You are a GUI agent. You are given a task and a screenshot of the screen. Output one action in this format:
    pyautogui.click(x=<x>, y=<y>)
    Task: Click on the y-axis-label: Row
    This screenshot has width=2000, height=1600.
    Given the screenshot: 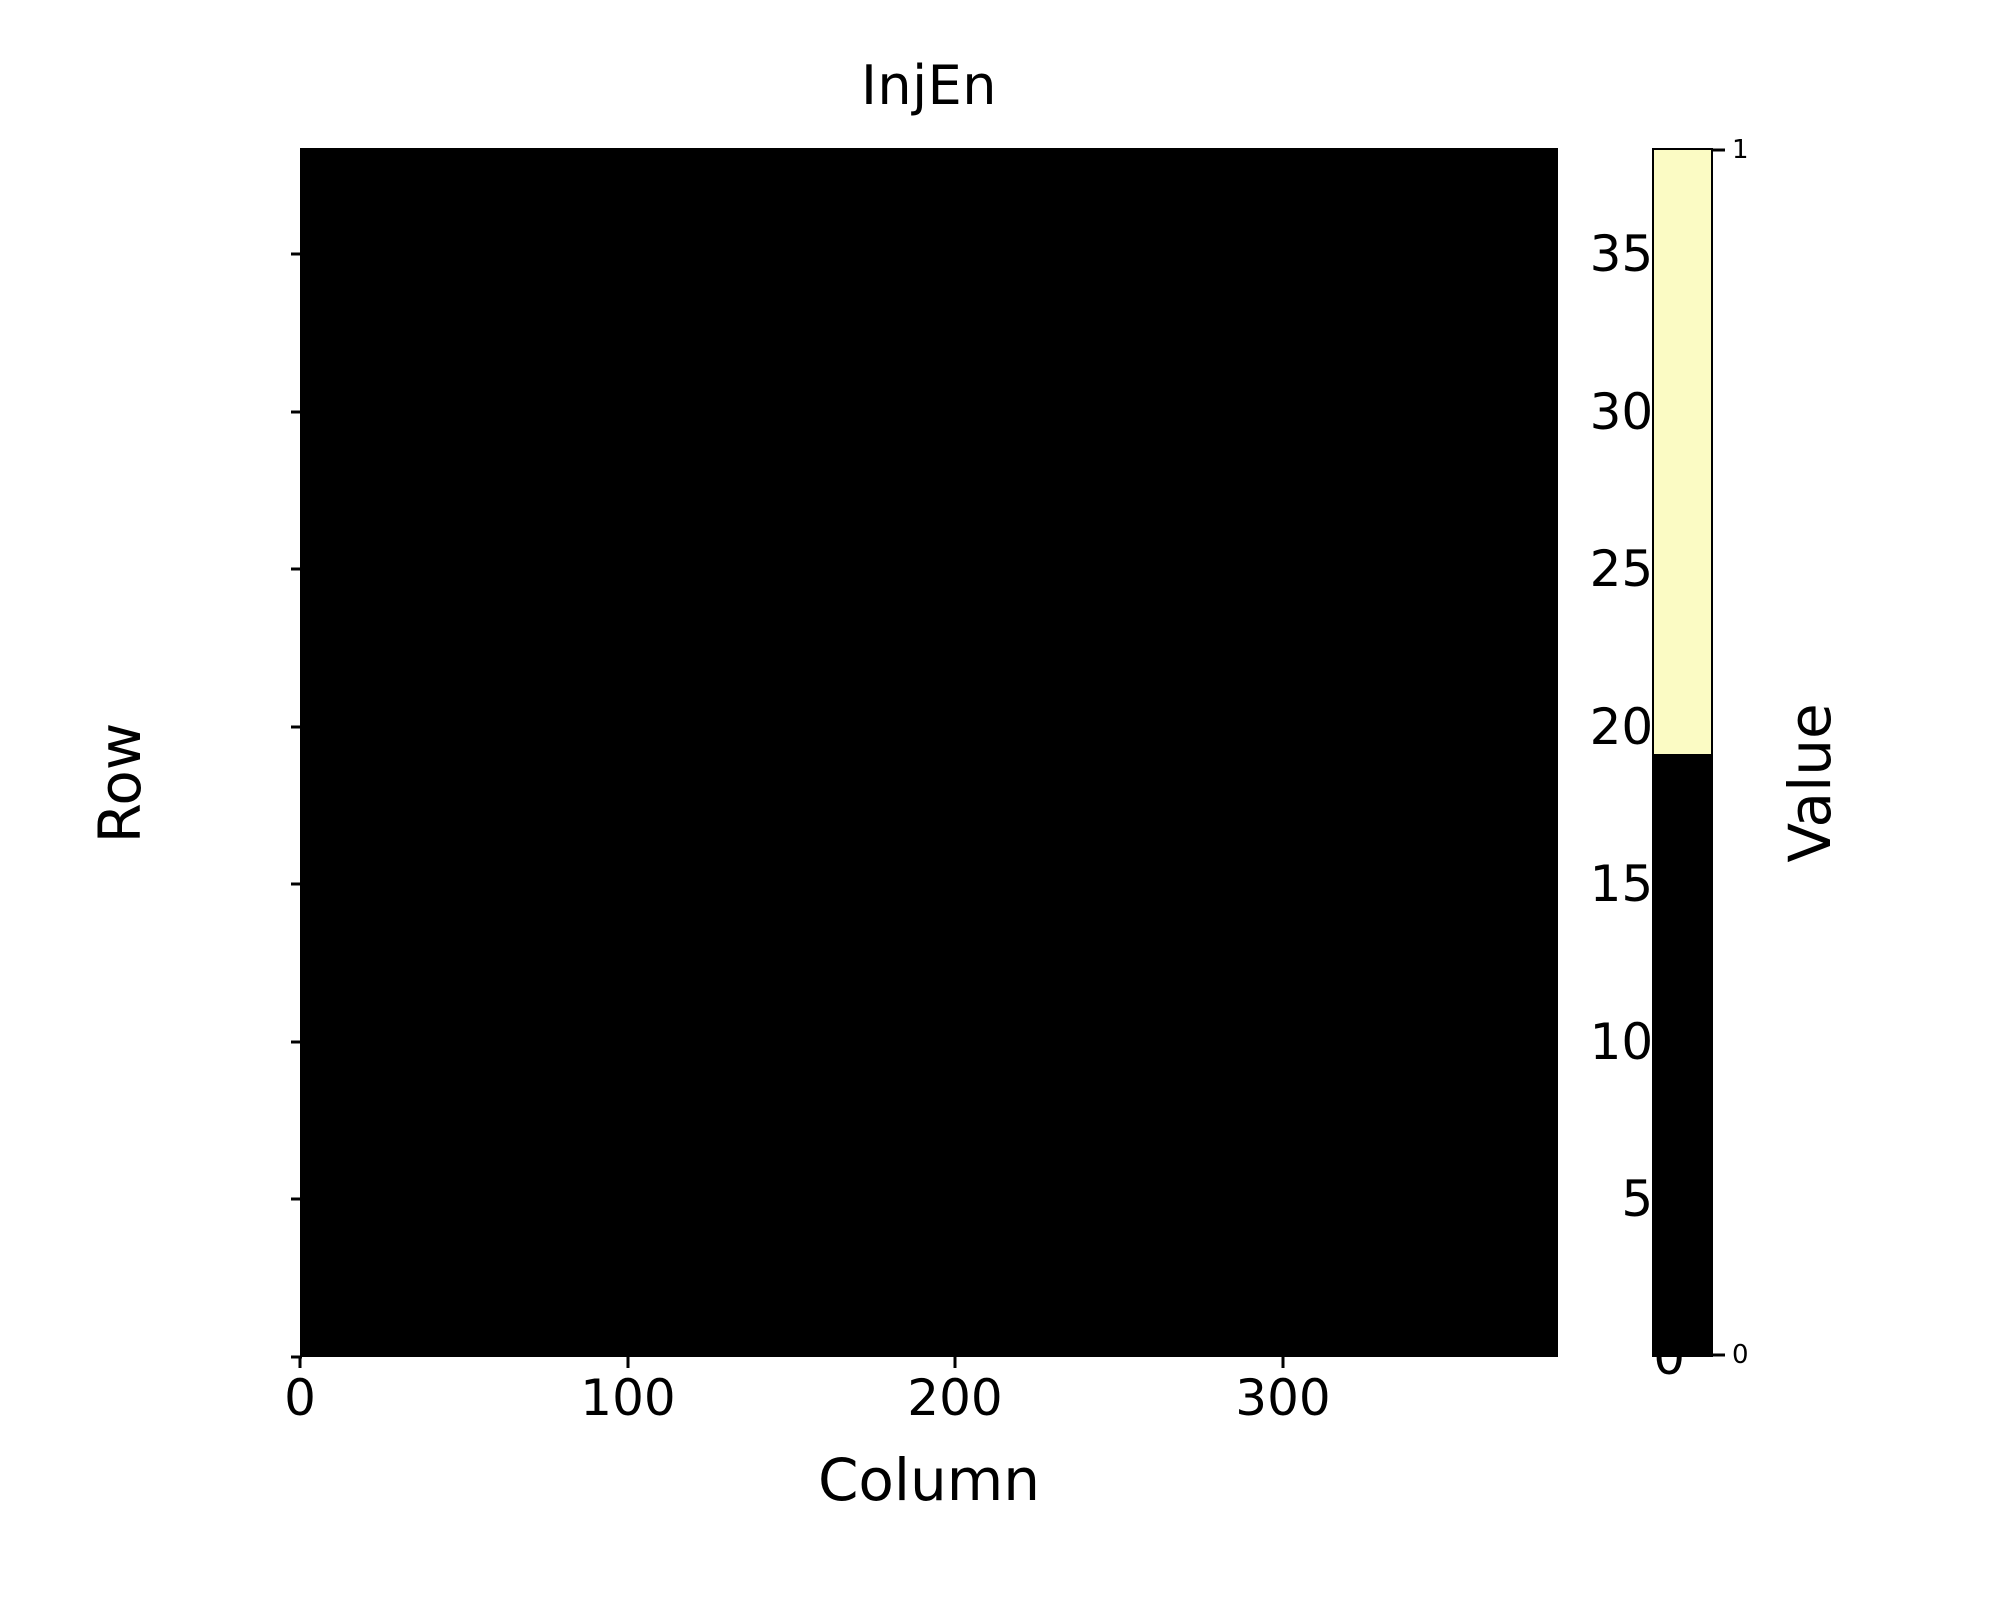 What is the action you would take?
    pyautogui.click(x=120, y=783)
    